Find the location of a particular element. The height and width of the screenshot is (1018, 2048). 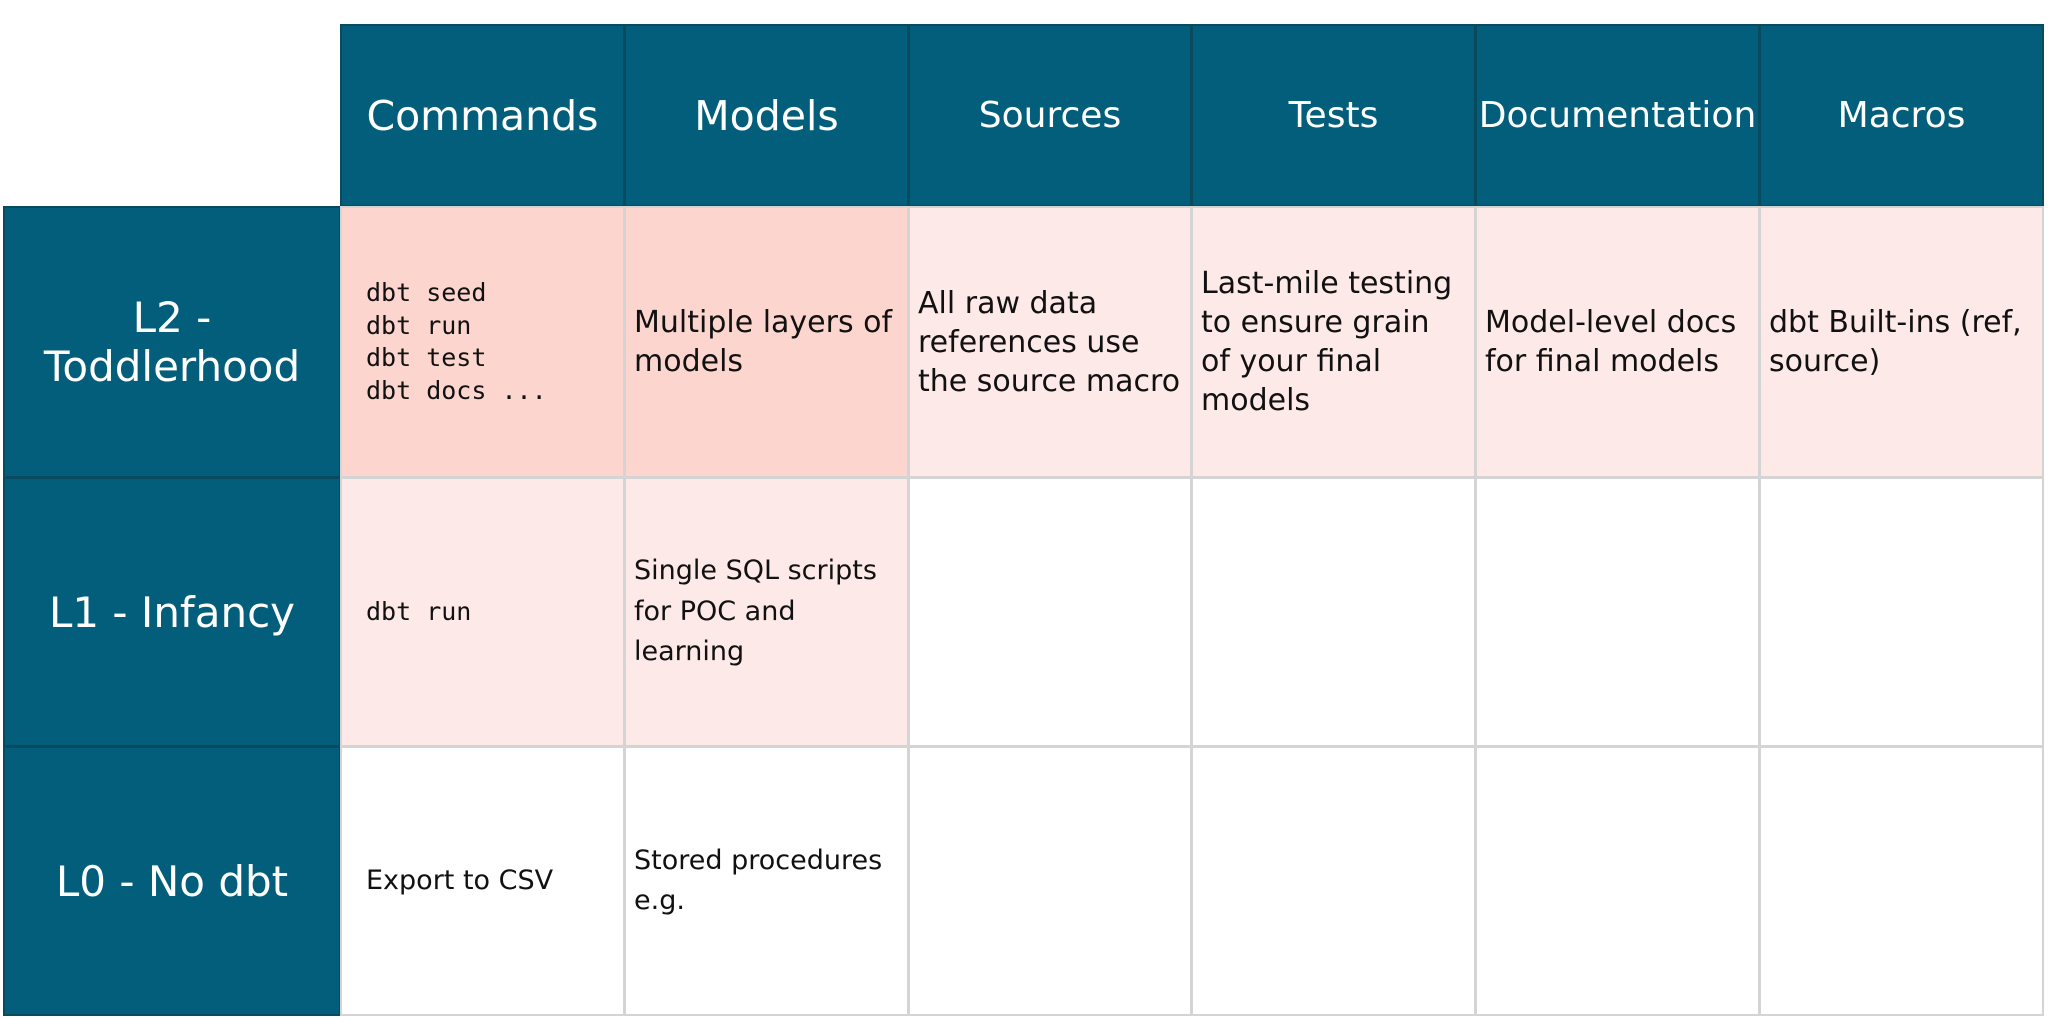

cell: Multiple layers of models is located at coordinates (766, 342).